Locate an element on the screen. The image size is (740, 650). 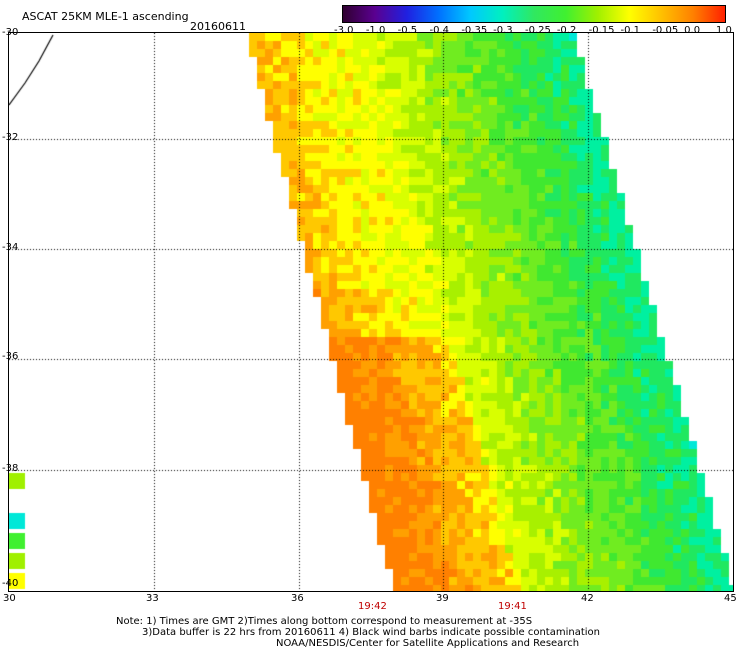
colorbar-label: -1.0 is located at coordinates (375, 30).